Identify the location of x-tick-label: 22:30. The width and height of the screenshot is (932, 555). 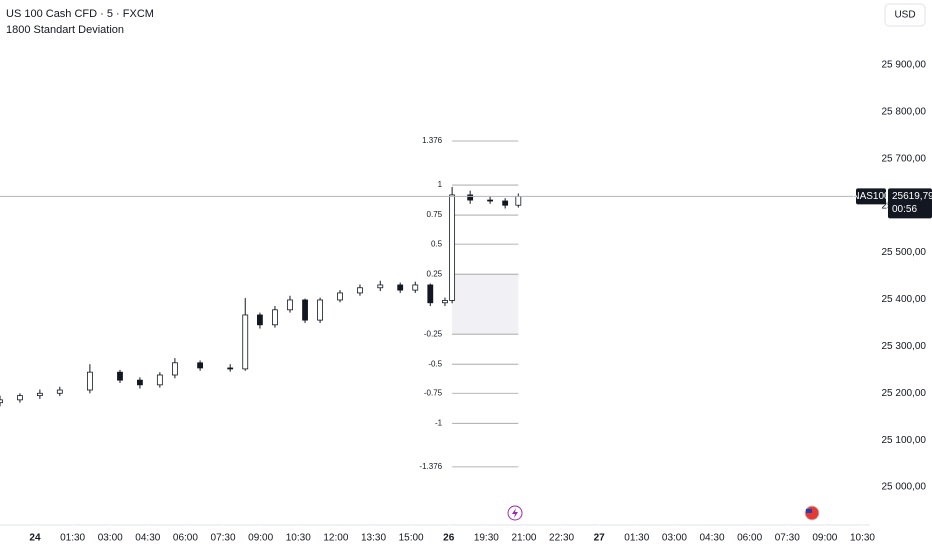
(561, 538).